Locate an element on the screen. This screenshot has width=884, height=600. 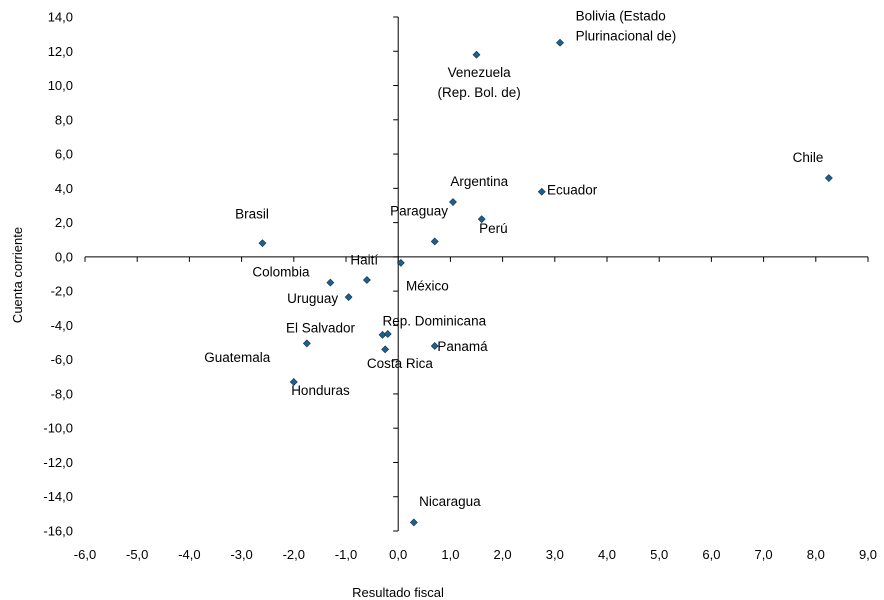
point-label: Nicaragua is located at coordinates (450, 501).